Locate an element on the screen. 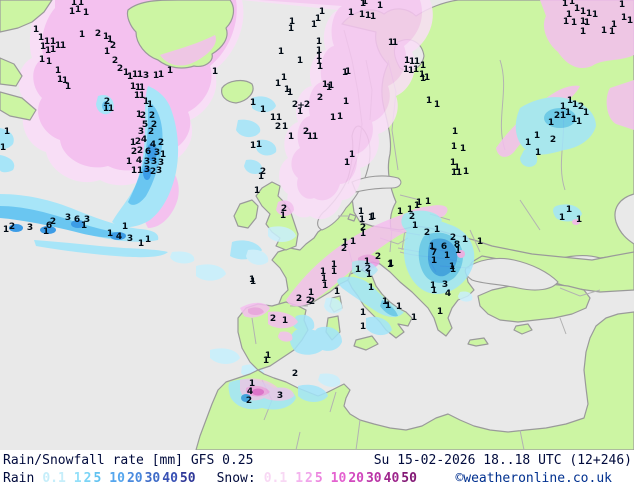 Image resolution: width=634 pixels, height=490 pixels. rain-scale-values: 0.1 1 2 5 10 20 30 40 50 is located at coordinates (122, 478).